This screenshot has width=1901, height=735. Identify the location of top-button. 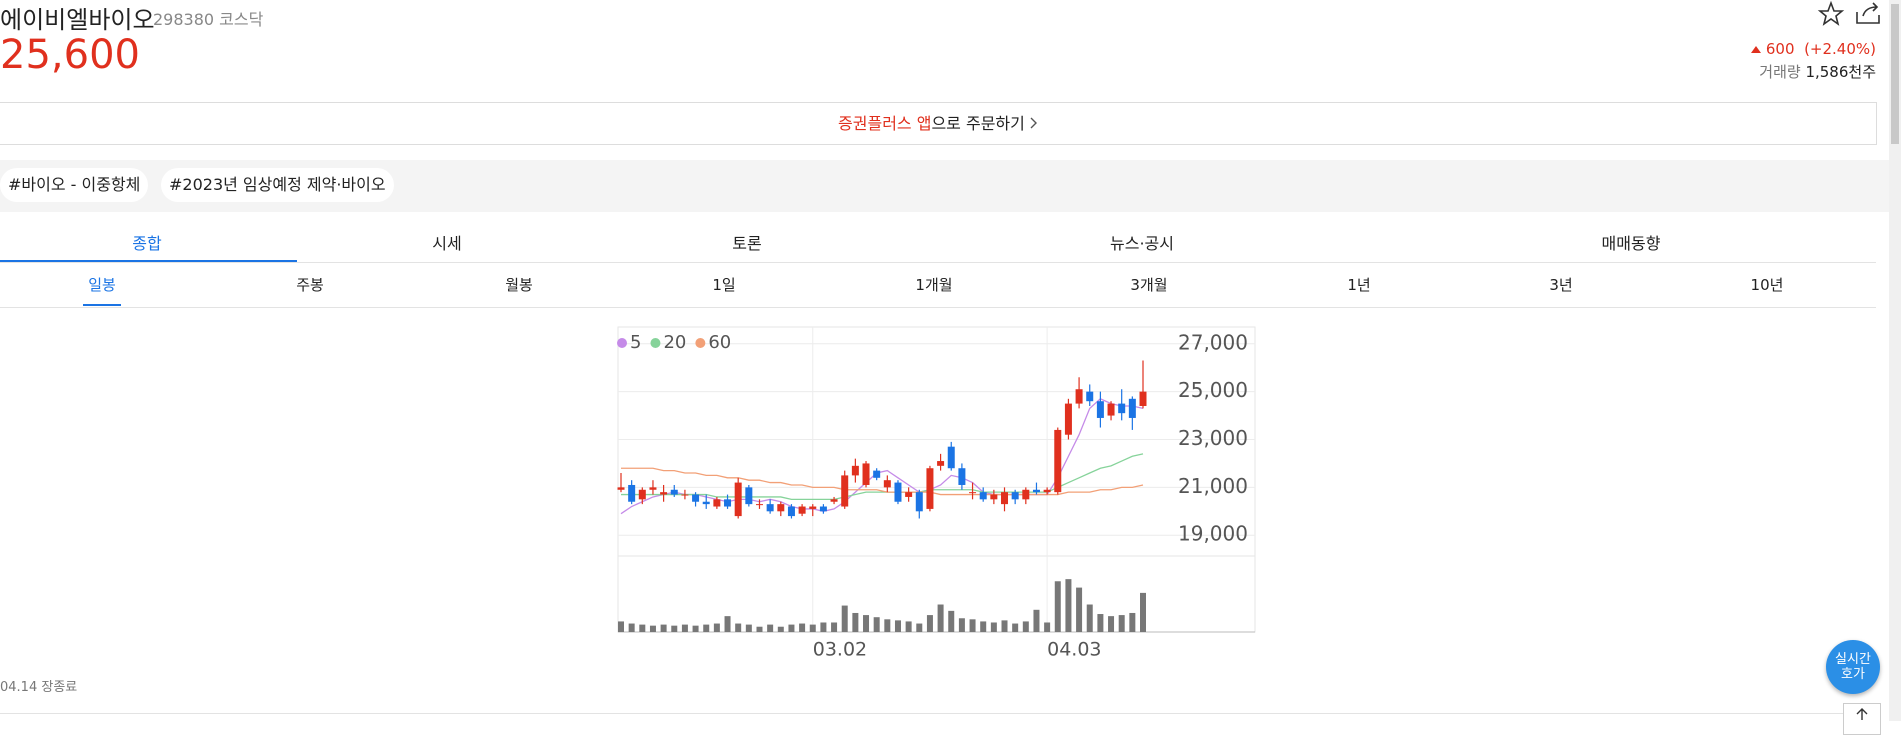
(1862, 719).